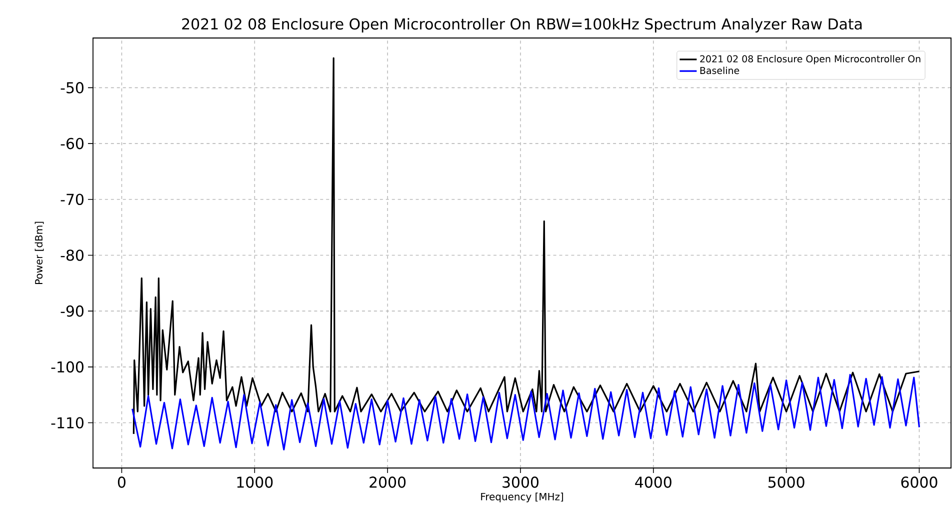  I want to click on x-axis-title: Frequency [MHz], so click(522, 497).